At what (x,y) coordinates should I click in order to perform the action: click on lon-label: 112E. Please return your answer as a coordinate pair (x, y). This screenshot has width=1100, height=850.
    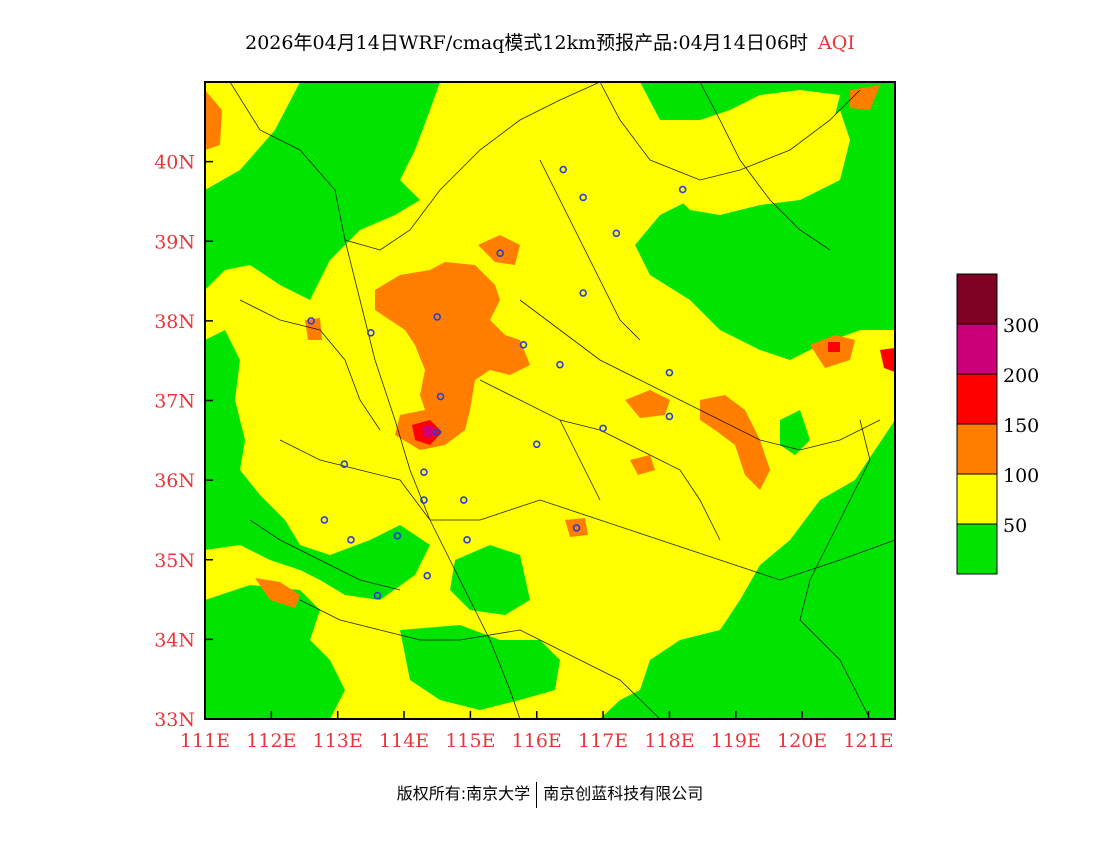
    Looking at the image, I should click on (271, 741).